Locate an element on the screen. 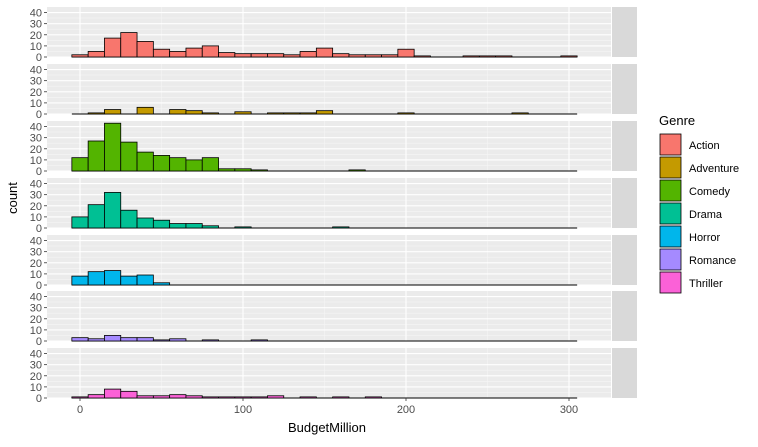 The width and height of the screenshot is (758, 447). x-tick-label: 0 is located at coordinates (80, 410).